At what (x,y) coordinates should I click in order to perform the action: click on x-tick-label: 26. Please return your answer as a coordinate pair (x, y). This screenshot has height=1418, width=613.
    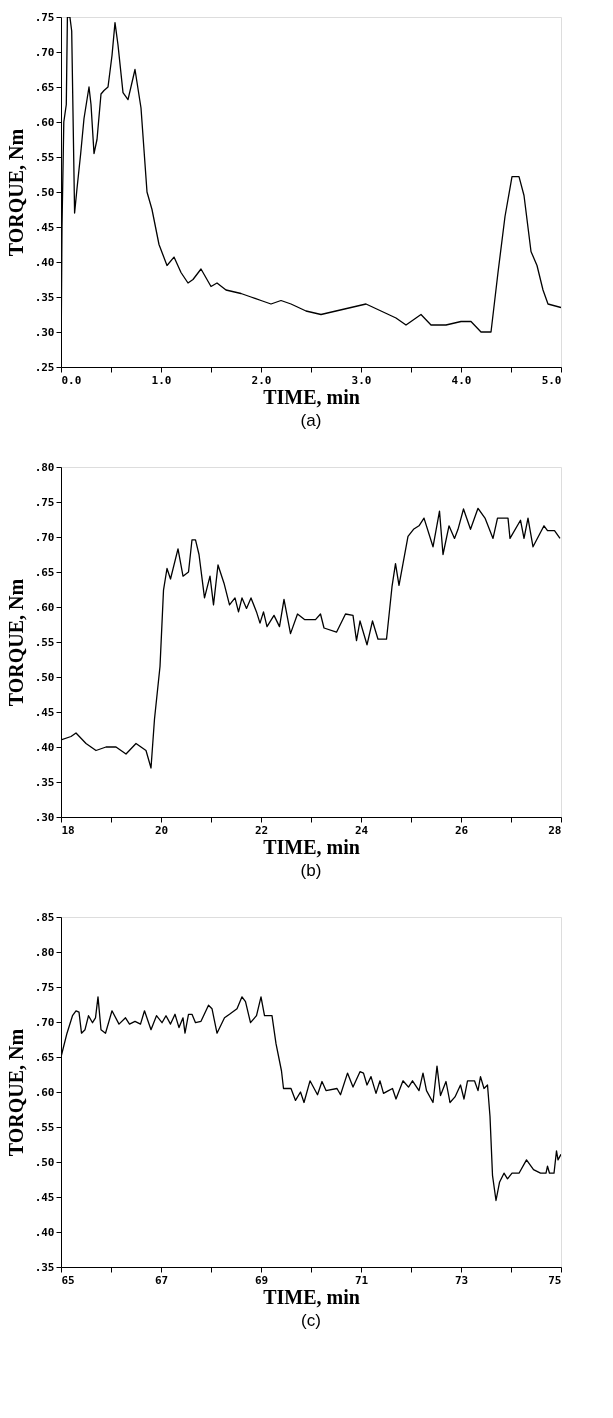
    Looking at the image, I should click on (461, 830).